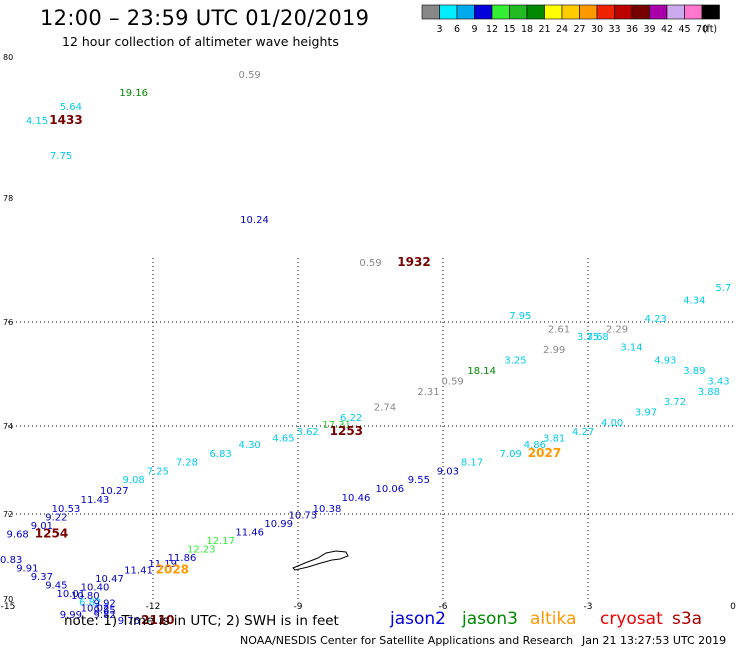  Describe the element at coordinates (559, 329) in the screenshot. I see `wave-height-label: 2.61` at that location.